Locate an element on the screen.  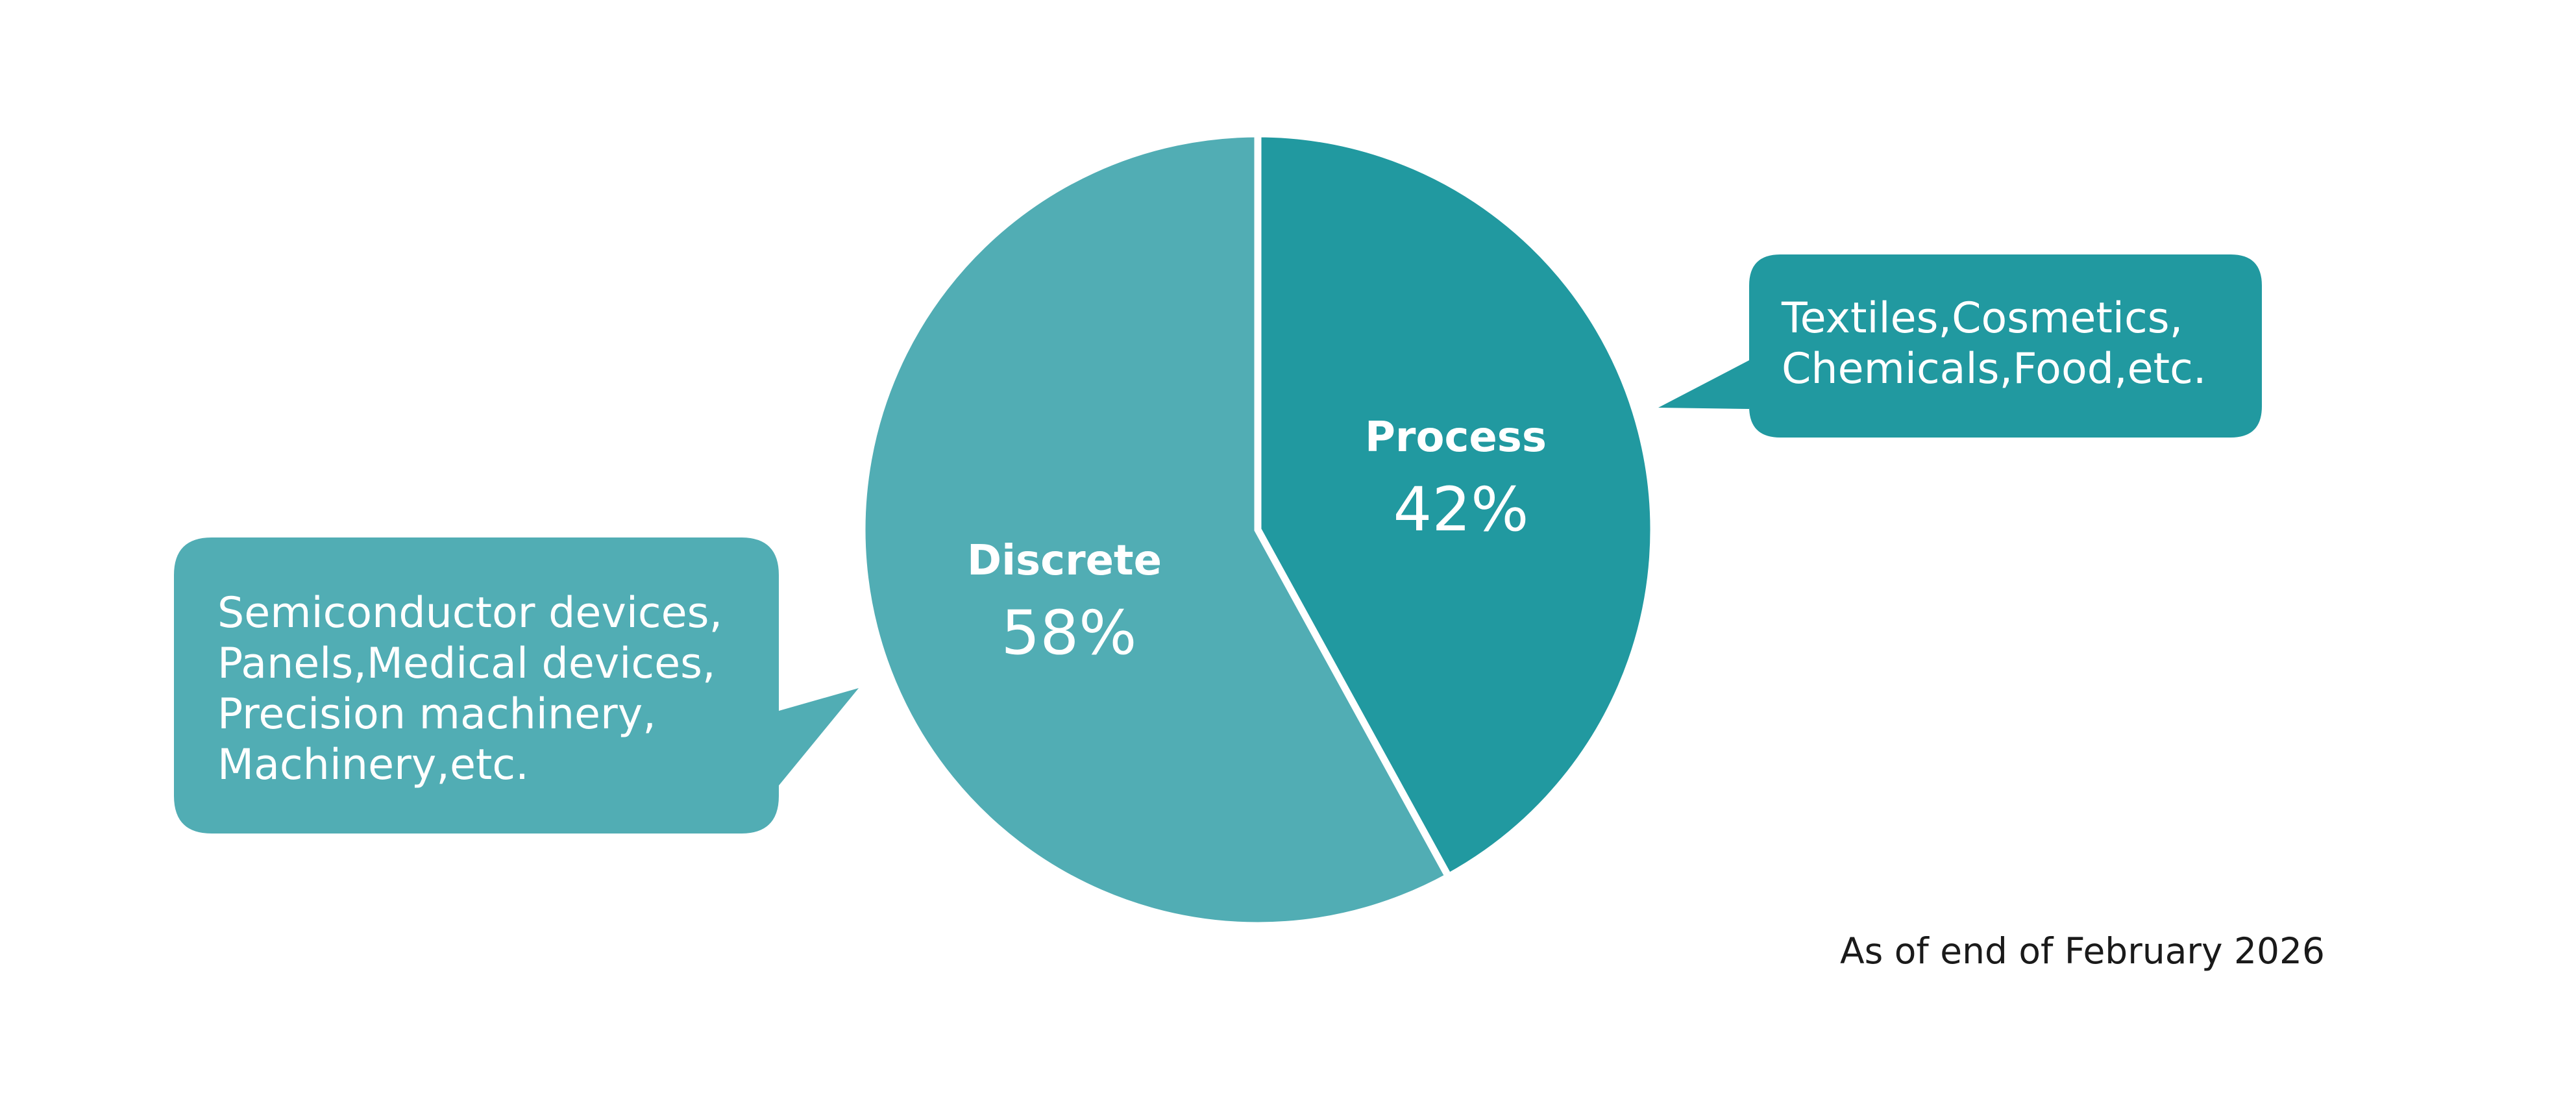
slice-label-discrete: Discrete is located at coordinates (1064, 561).